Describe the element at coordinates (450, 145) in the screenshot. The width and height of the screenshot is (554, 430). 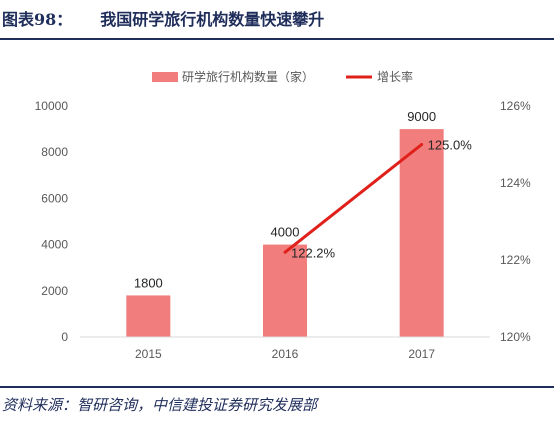
I see `growth-rate-data-label: 125.0%` at that location.